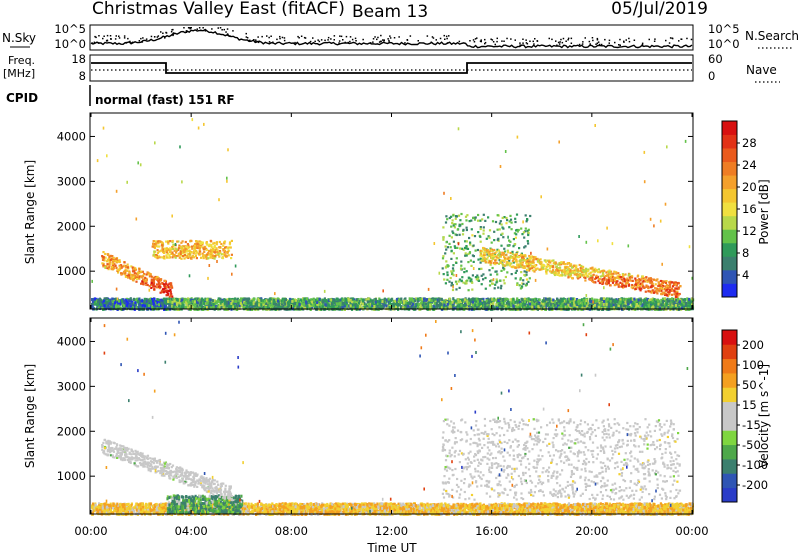 Image resolution: width=800 pixels, height=554 pixels. What do you see at coordinates (218, 9) in the screenshot?
I see `station-title: Christmas Valley East (fitACF)` at bounding box center [218, 9].